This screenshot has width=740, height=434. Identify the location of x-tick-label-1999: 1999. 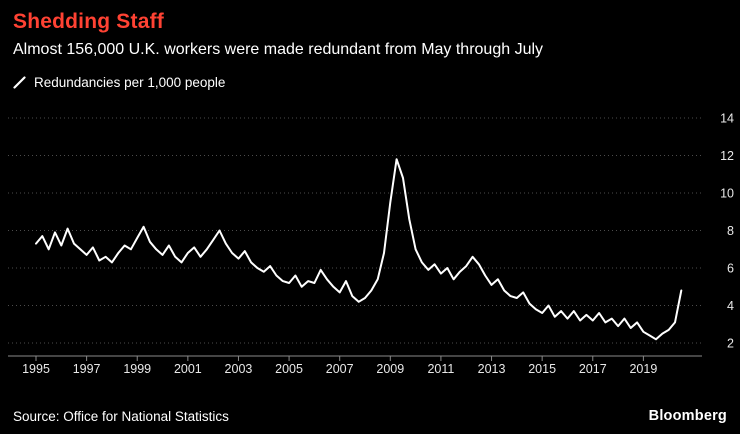
(137, 369).